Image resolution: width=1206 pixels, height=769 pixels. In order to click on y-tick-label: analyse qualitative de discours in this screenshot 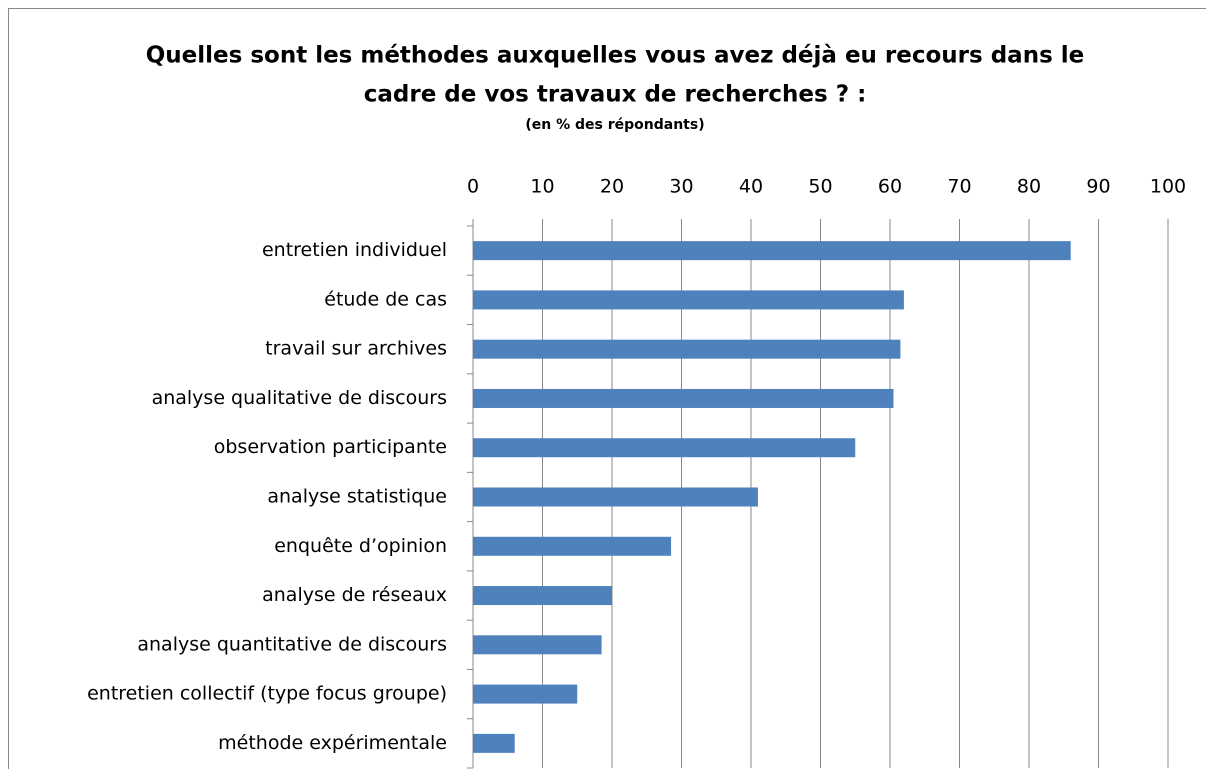, I will do `click(299, 398)`.